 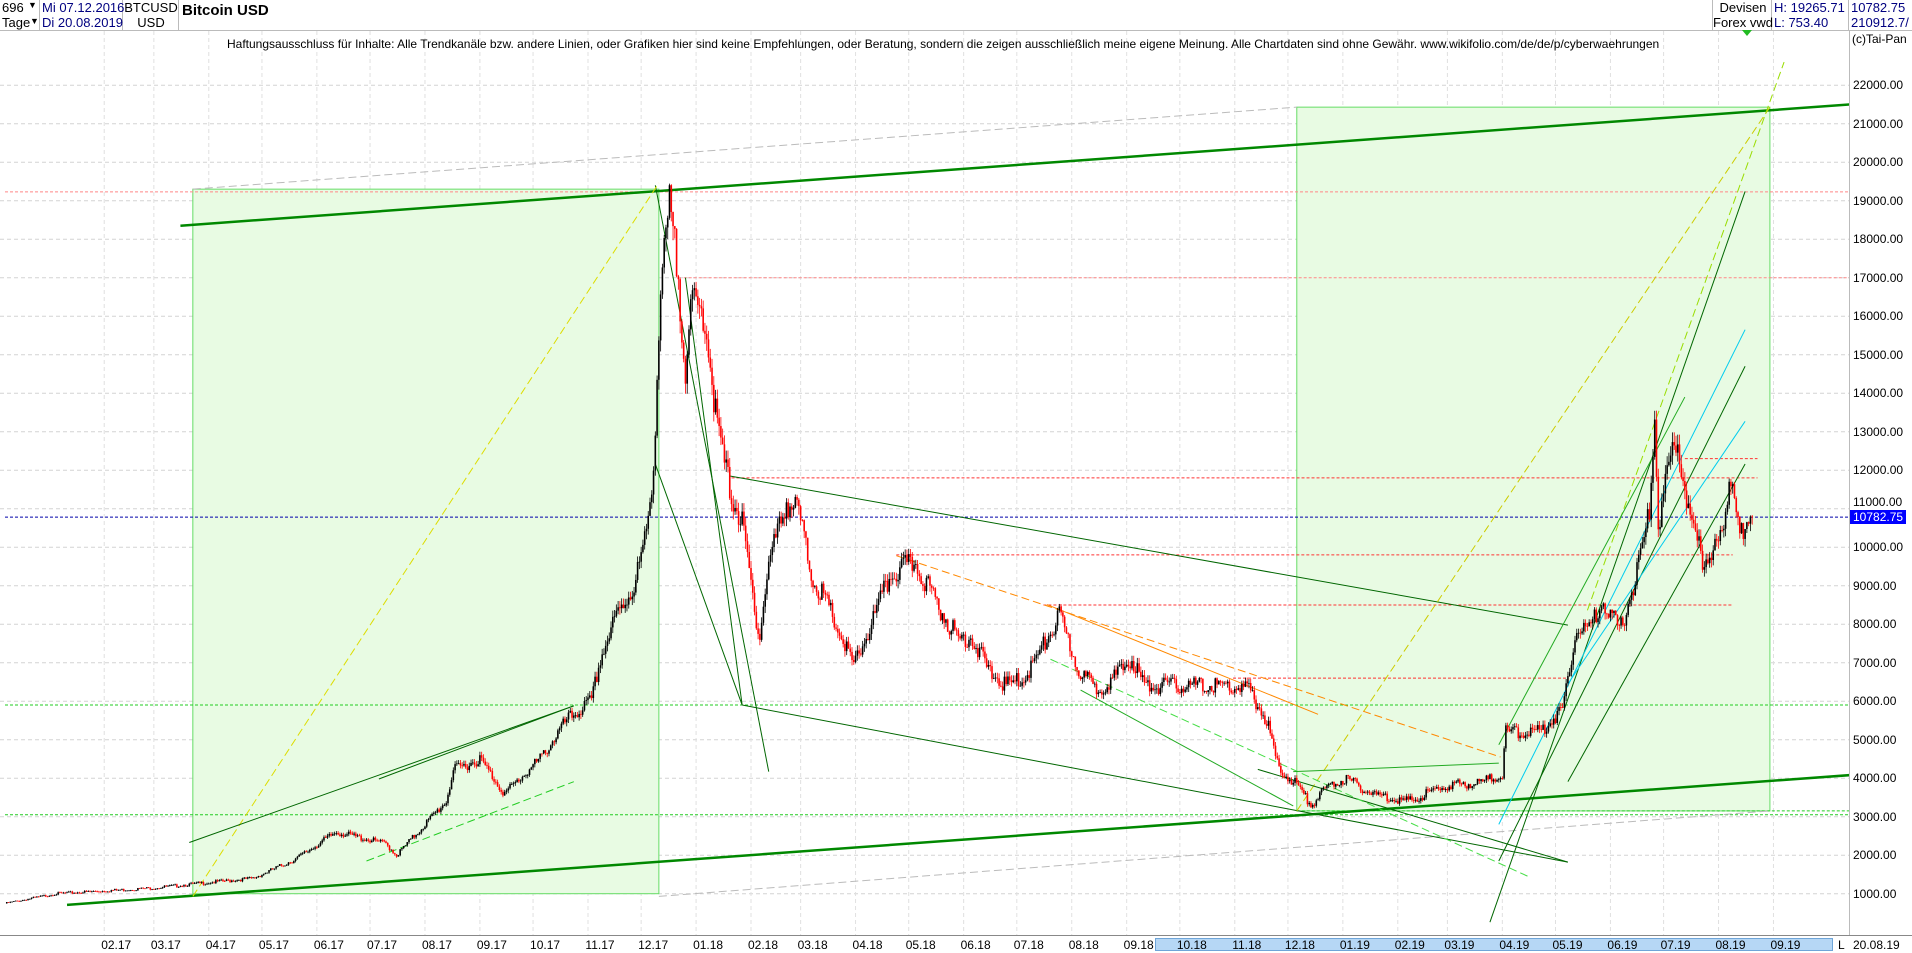 What do you see at coordinates (1567, 945) in the screenshot?
I see `x-tick-label: 05.19` at bounding box center [1567, 945].